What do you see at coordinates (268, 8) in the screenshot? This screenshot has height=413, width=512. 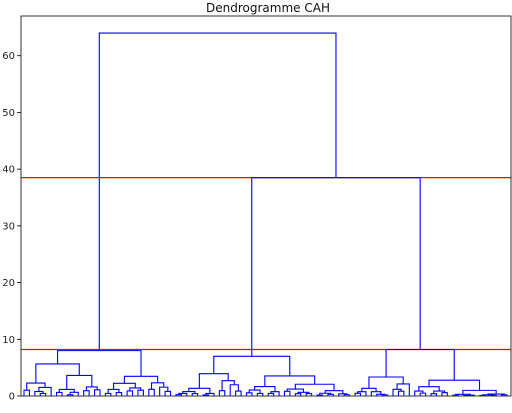 I see `chart-title: Dendrogramme CAH` at bounding box center [268, 8].